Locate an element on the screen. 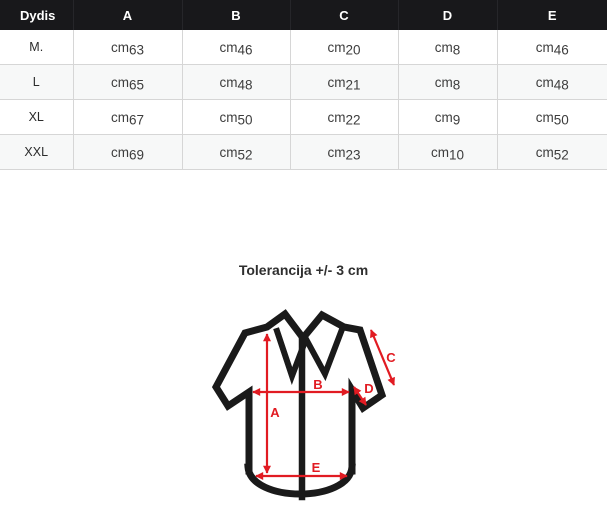 The height and width of the screenshot is (517, 607). header-col-d: D is located at coordinates (447, 15).